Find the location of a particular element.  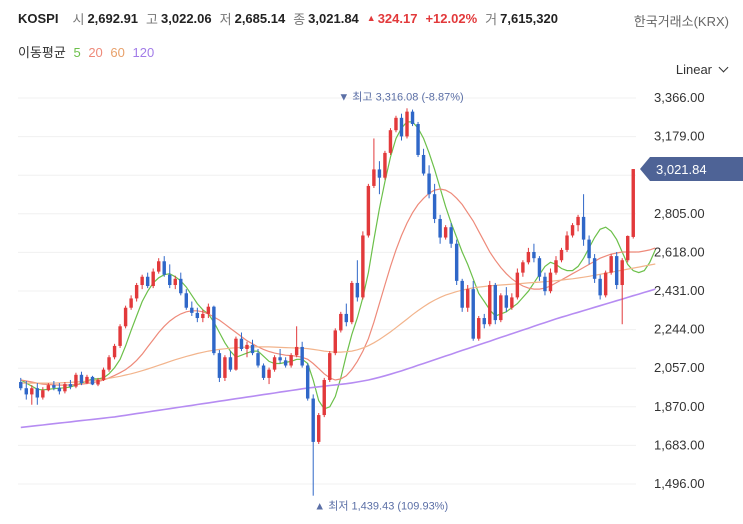

y-tick-label: 2,618.00 is located at coordinates (679, 251).